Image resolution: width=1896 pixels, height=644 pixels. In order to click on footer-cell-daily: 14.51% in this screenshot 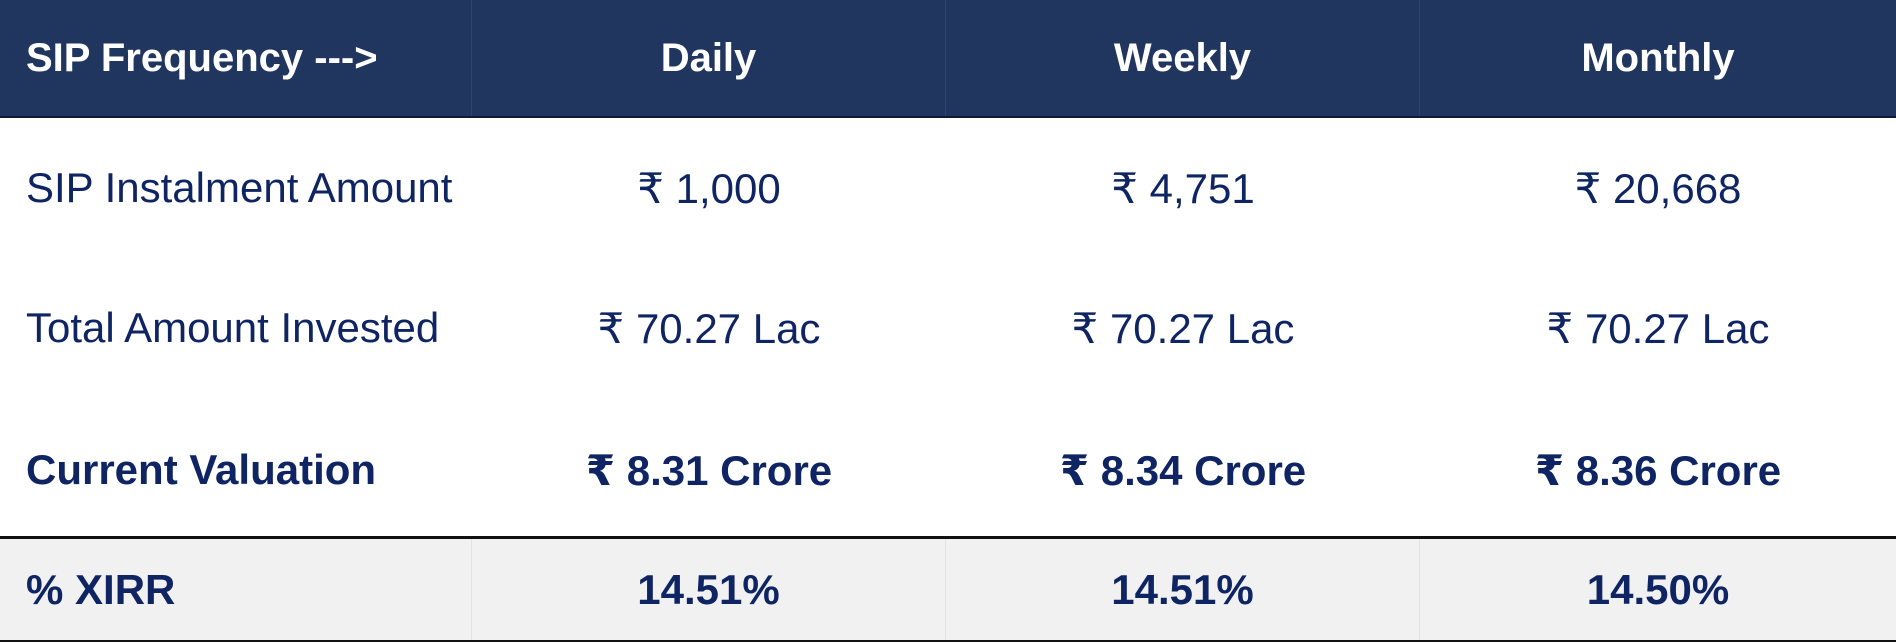, I will do `click(709, 589)`.